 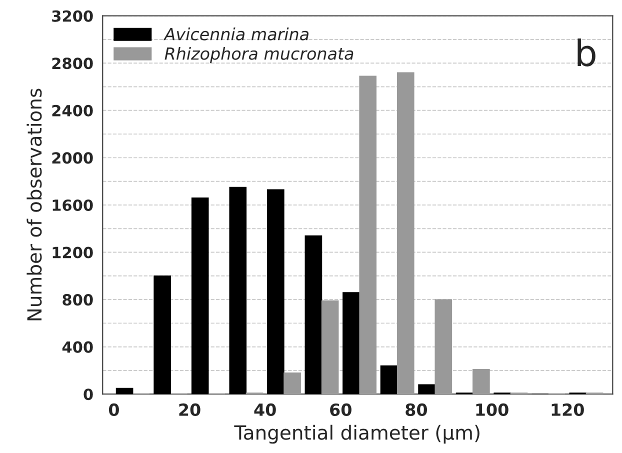 What do you see at coordinates (72, 64) in the screenshot?
I see `y-tick-label: 2800` at bounding box center [72, 64].